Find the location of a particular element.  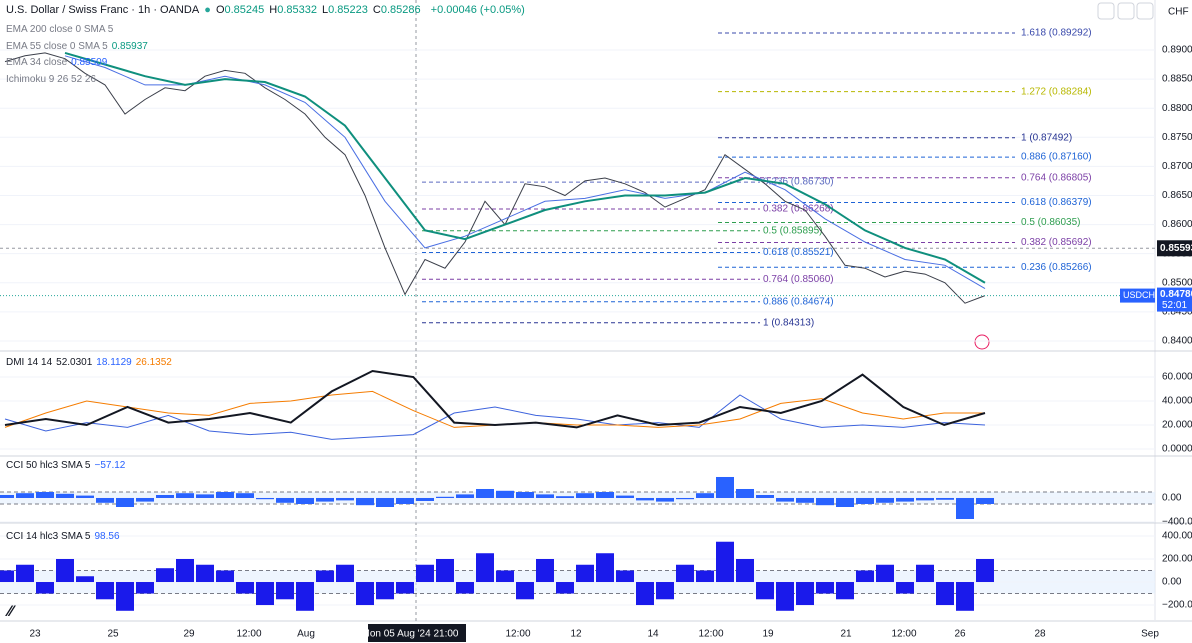

ohlc-key: O is located at coordinates (220, 10).